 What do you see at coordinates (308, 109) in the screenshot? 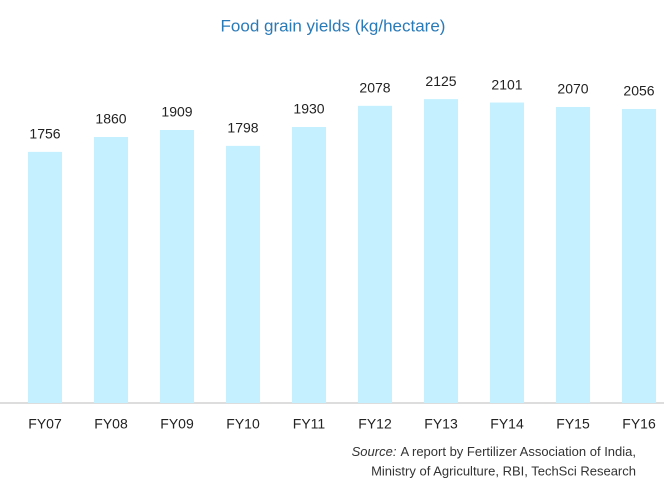
I see `value-label: 1930` at bounding box center [308, 109].